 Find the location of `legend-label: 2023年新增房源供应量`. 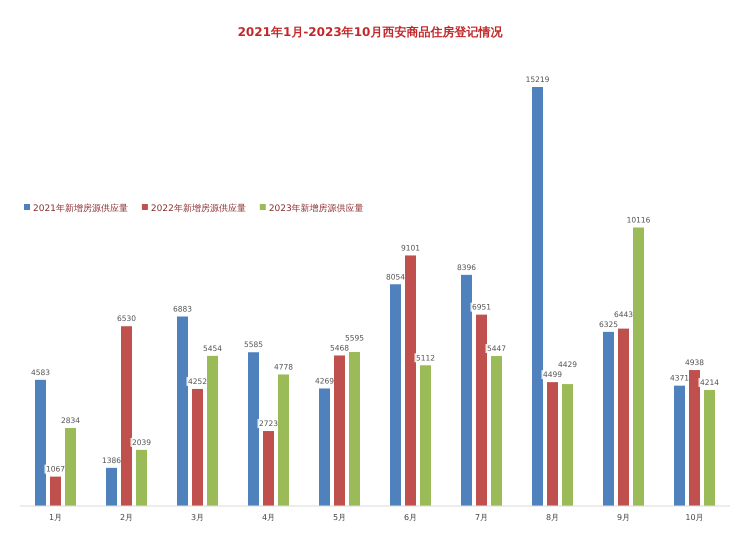

legend-label: 2023年新增房源供应量 is located at coordinates (316, 208).